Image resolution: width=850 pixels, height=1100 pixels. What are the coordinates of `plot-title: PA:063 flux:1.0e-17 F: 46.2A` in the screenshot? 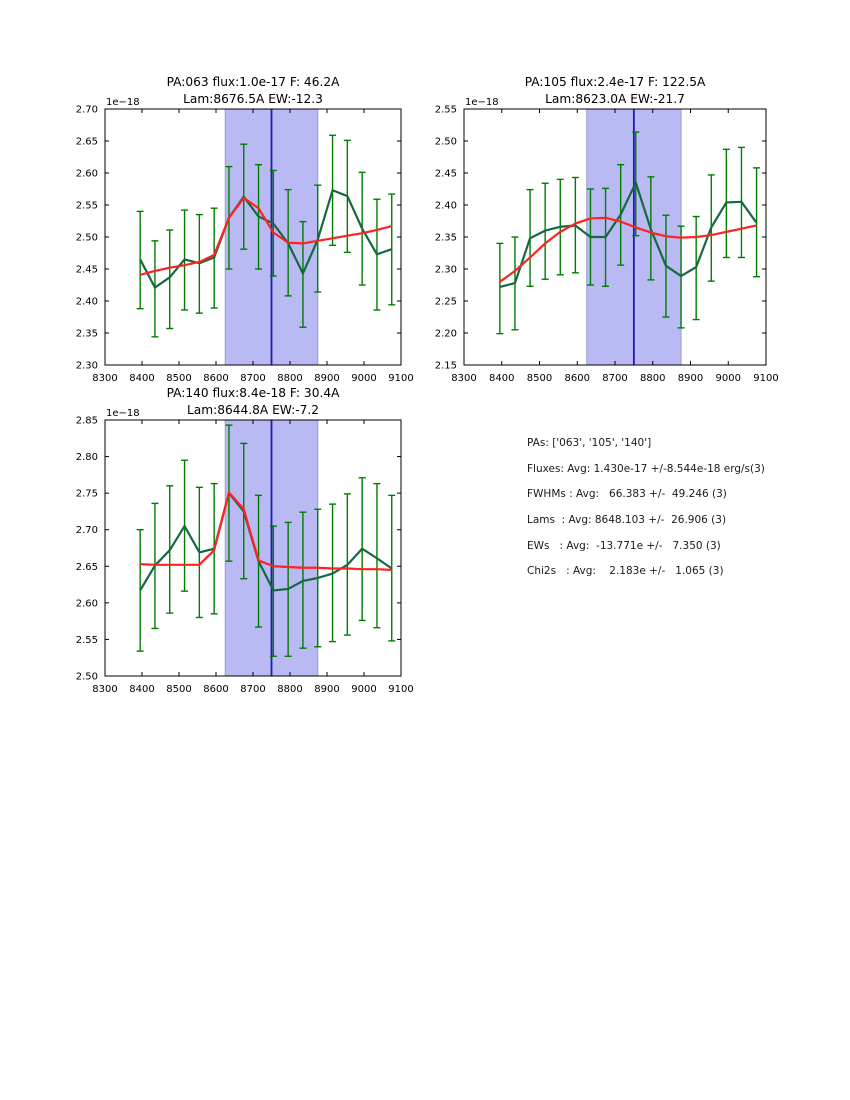 It's located at (253, 82).